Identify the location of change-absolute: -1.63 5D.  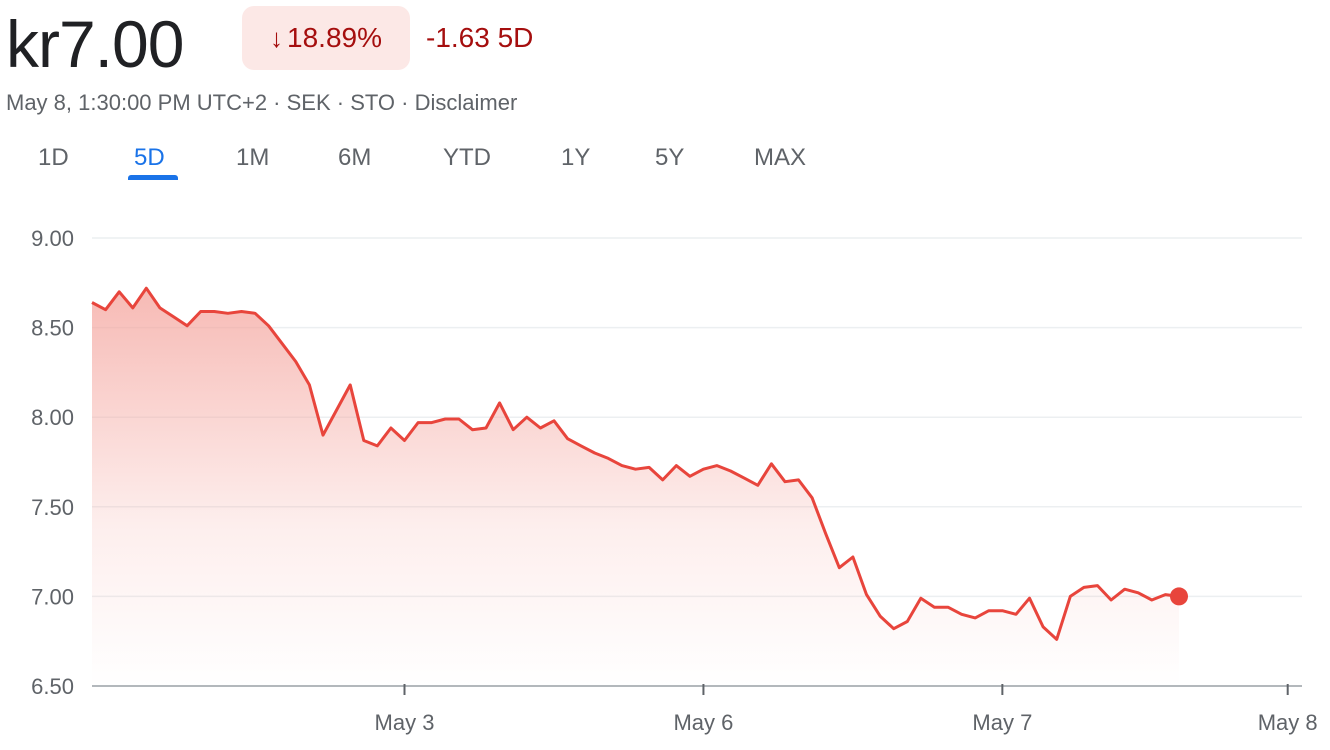
(480, 37).